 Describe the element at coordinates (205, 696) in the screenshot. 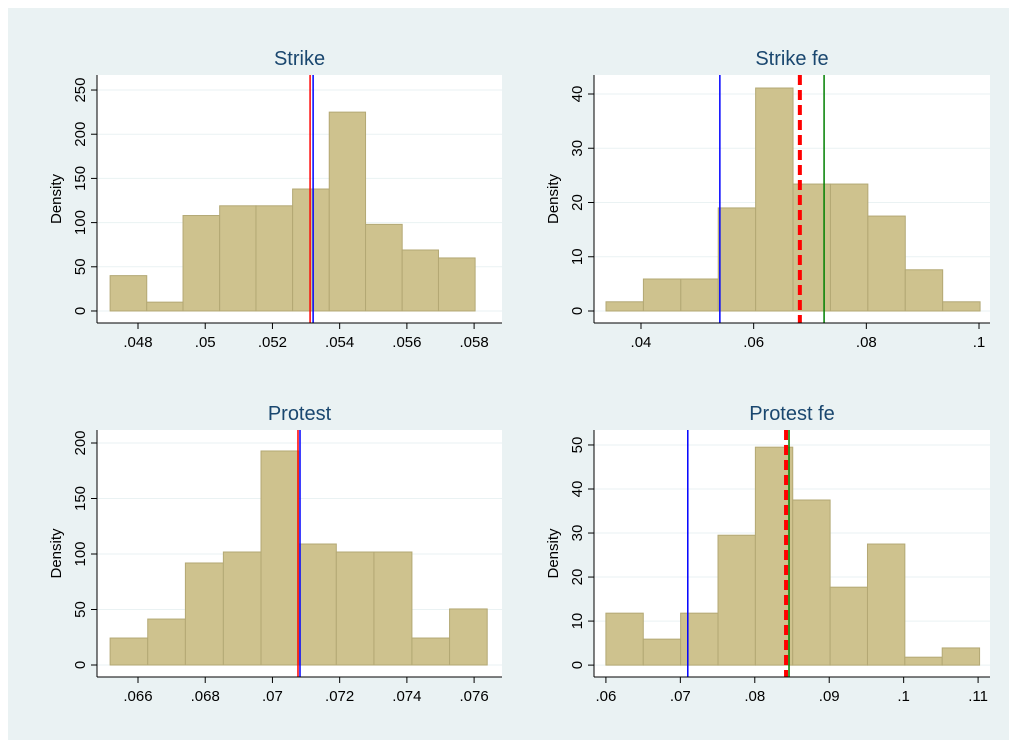

I see `x-tick-label: .068` at that location.